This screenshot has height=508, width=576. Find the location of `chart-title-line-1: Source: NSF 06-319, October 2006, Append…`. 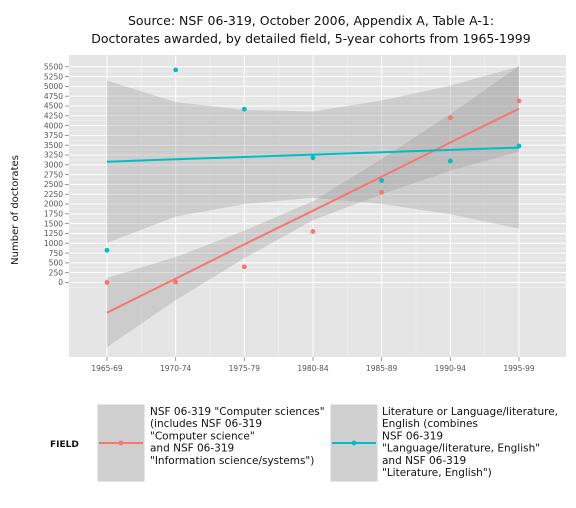

chart-title-line-1: Source: NSF 06-319, October 2006, Append… is located at coordinates (311, 20).